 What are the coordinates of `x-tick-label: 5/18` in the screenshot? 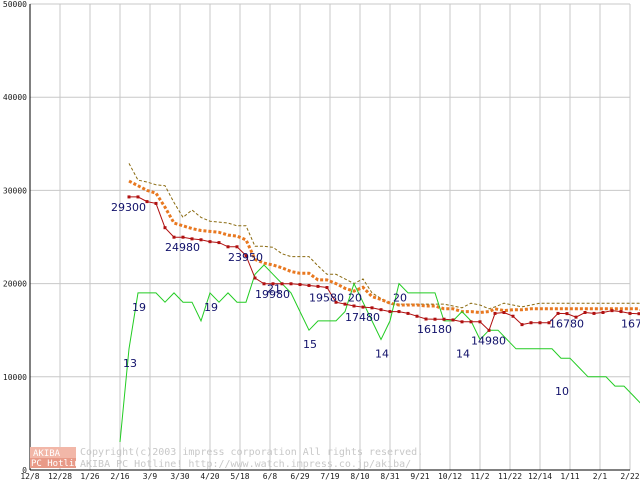 It's located at (239, 476).